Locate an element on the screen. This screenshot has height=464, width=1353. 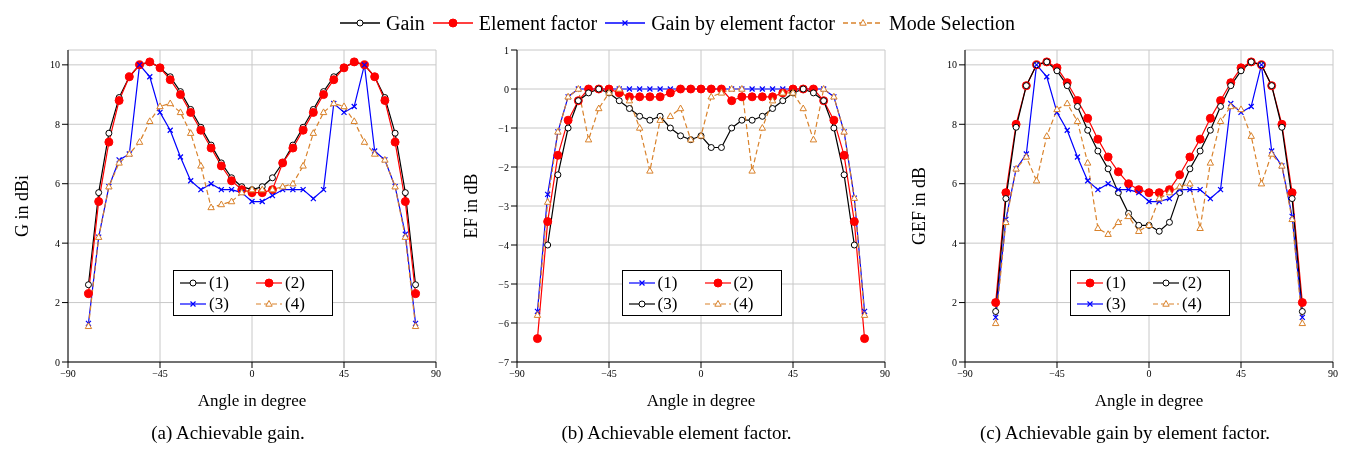
y-tick-label: −1 is located at coordinates (503, 128).